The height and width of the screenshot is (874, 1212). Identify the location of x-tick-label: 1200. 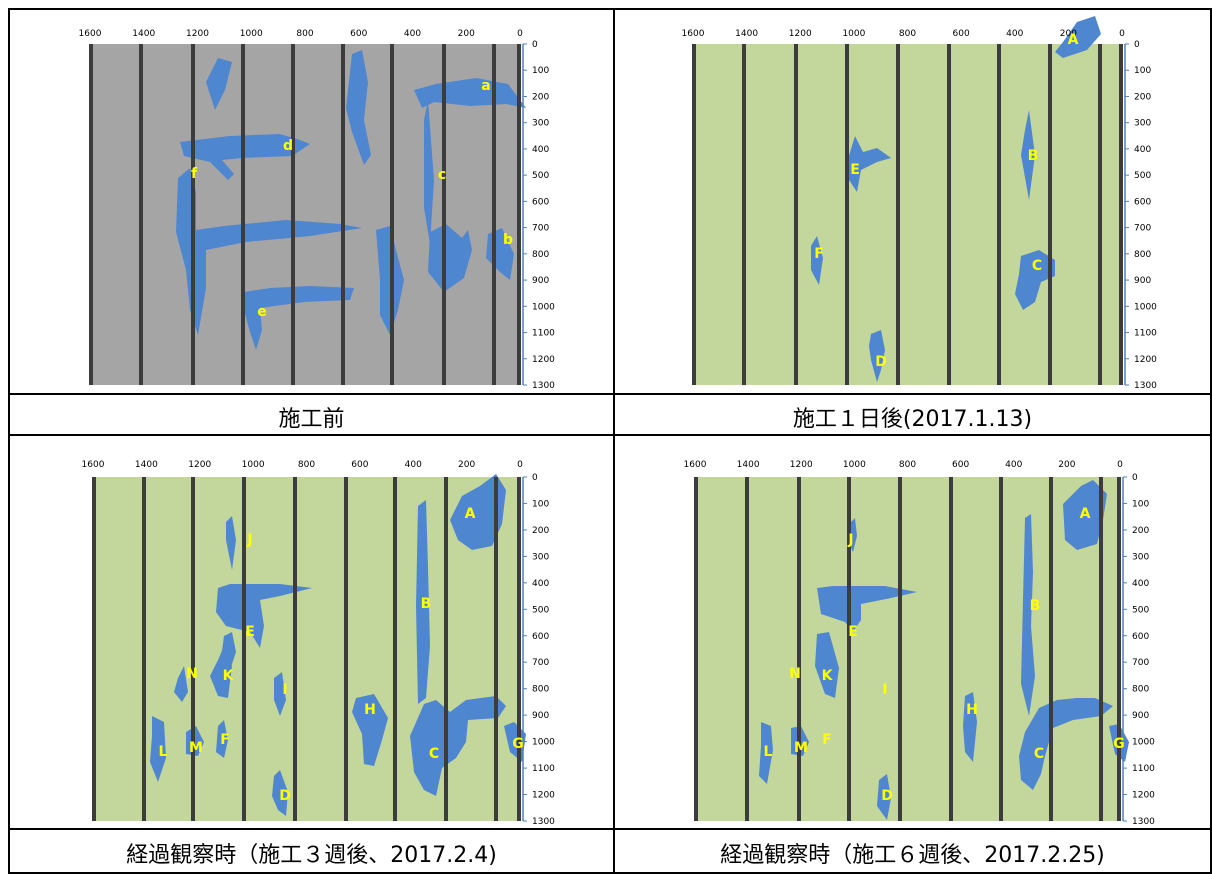
(199, 465).